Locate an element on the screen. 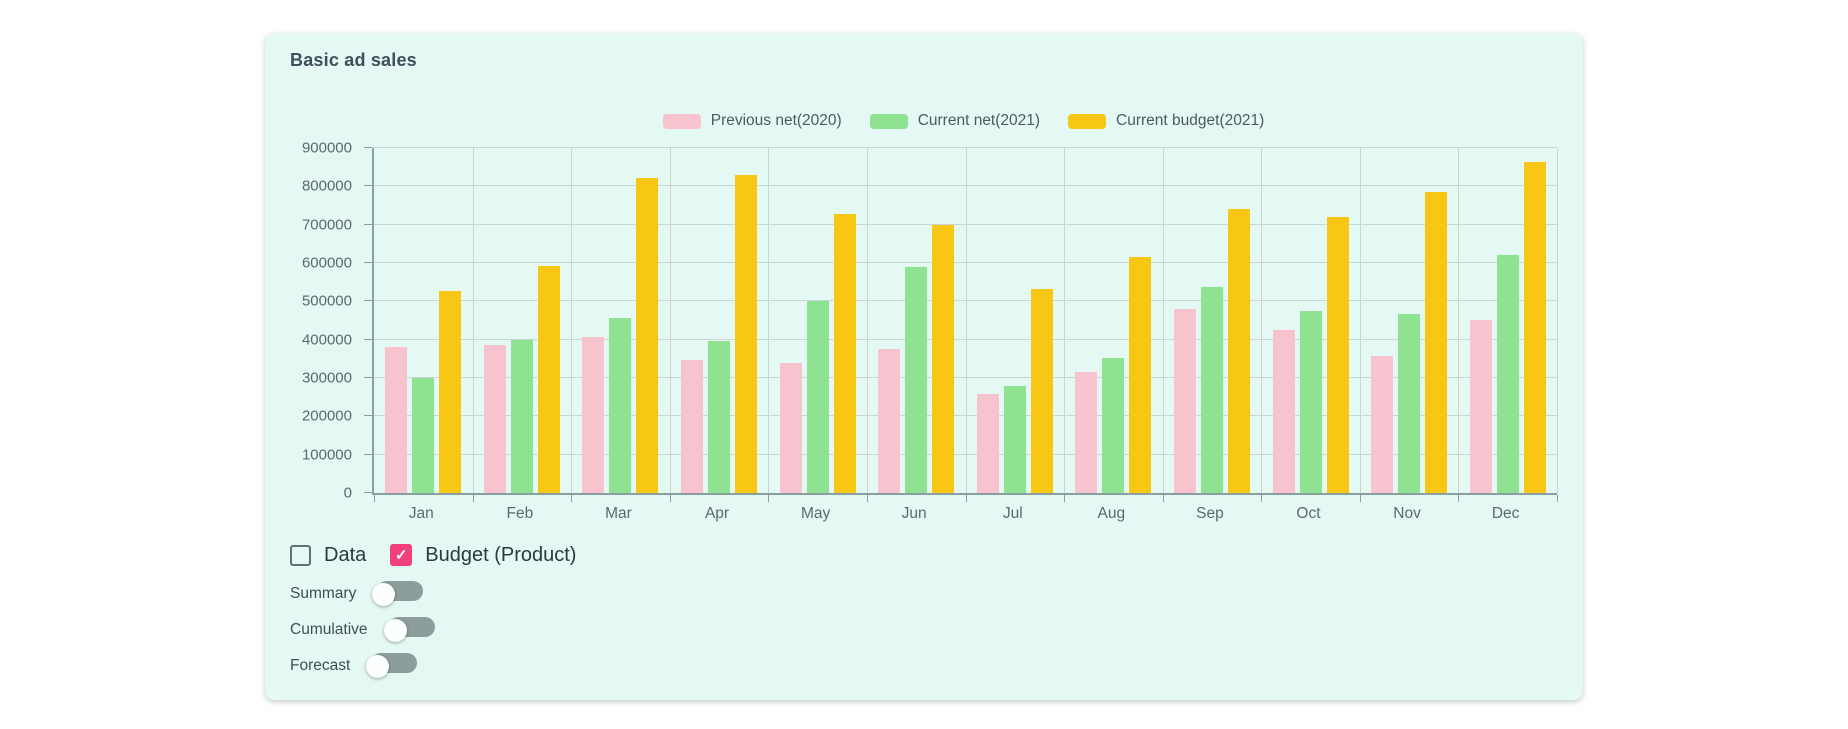  bar-current-net-2021-aug is located at coordinates (1113, 425).